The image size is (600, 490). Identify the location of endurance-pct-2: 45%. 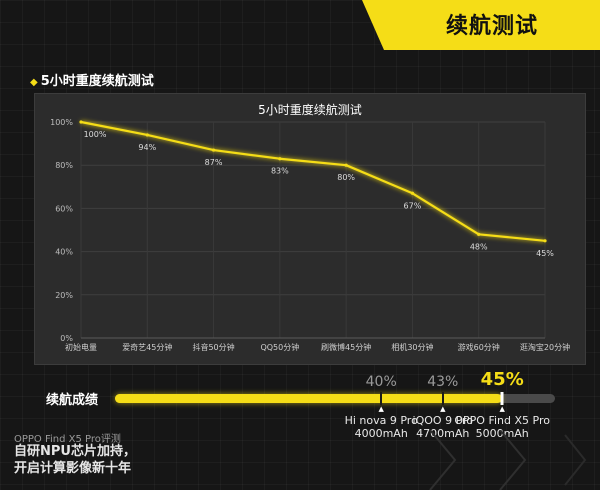
(502, 379).